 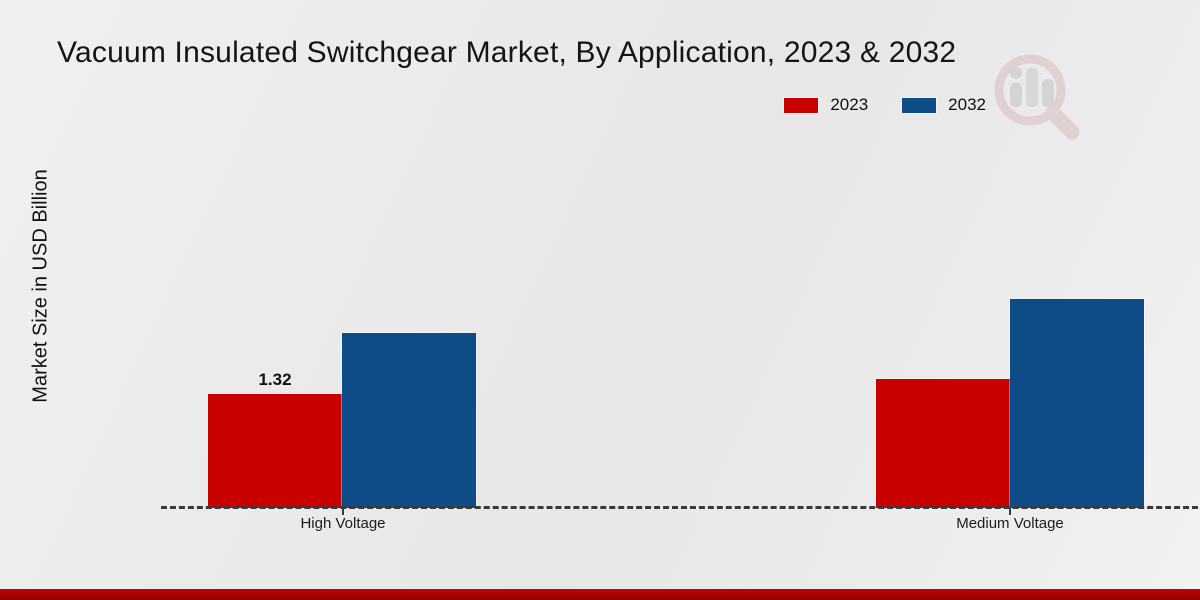 I want to click on x-axis-tick-high-voltage, so click(x=343, y=511).